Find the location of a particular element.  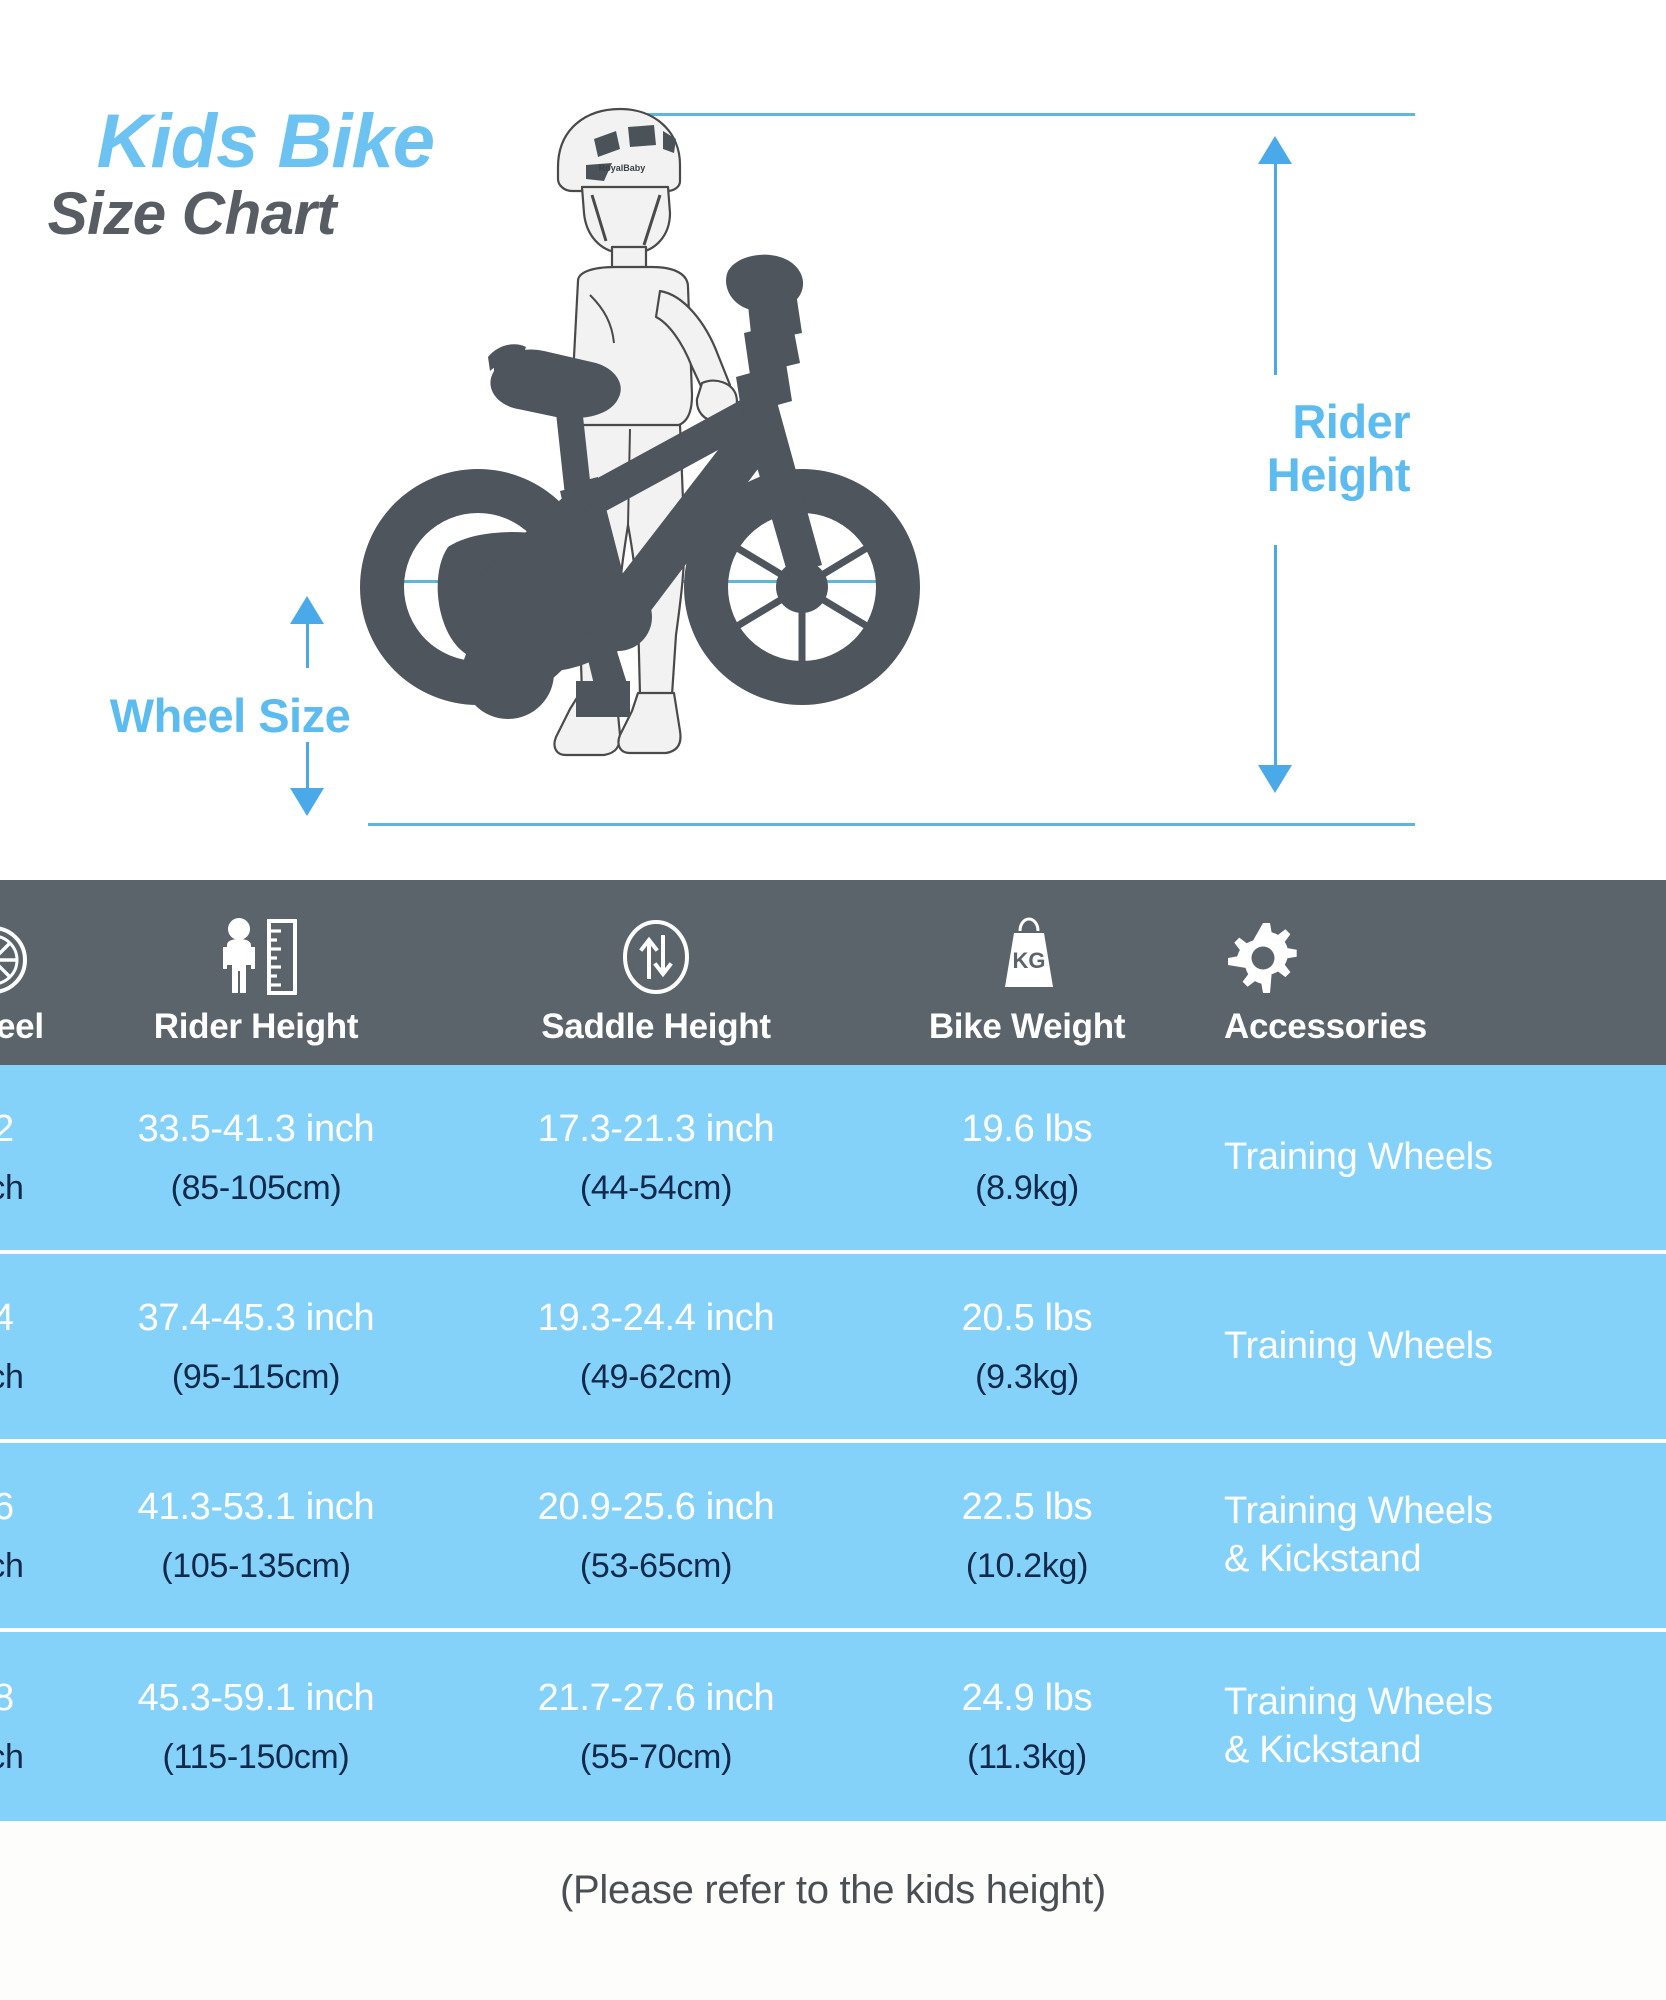

rider-height-arrow-shaft-top is located at coordinates (1275, 267).